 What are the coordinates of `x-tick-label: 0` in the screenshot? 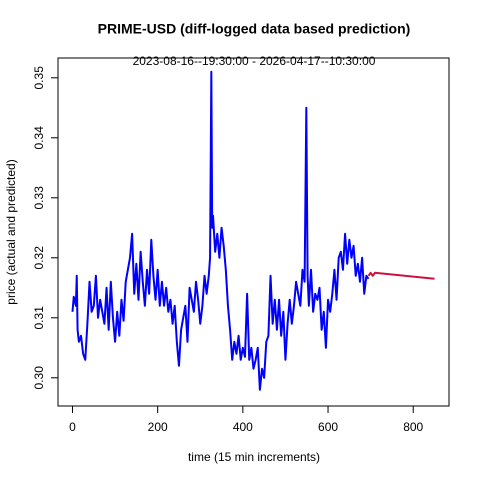 It's located at (72, 427).